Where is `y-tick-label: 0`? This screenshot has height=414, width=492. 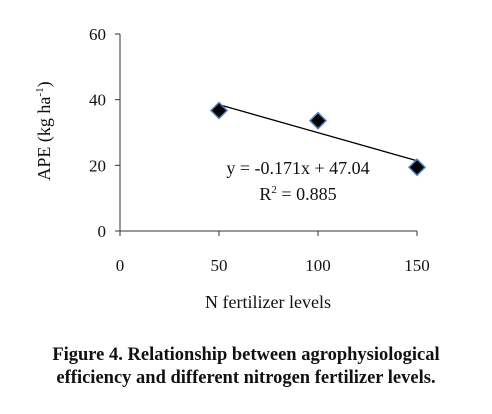 y-tick-label: 0 is located at coordinates (102, 231).